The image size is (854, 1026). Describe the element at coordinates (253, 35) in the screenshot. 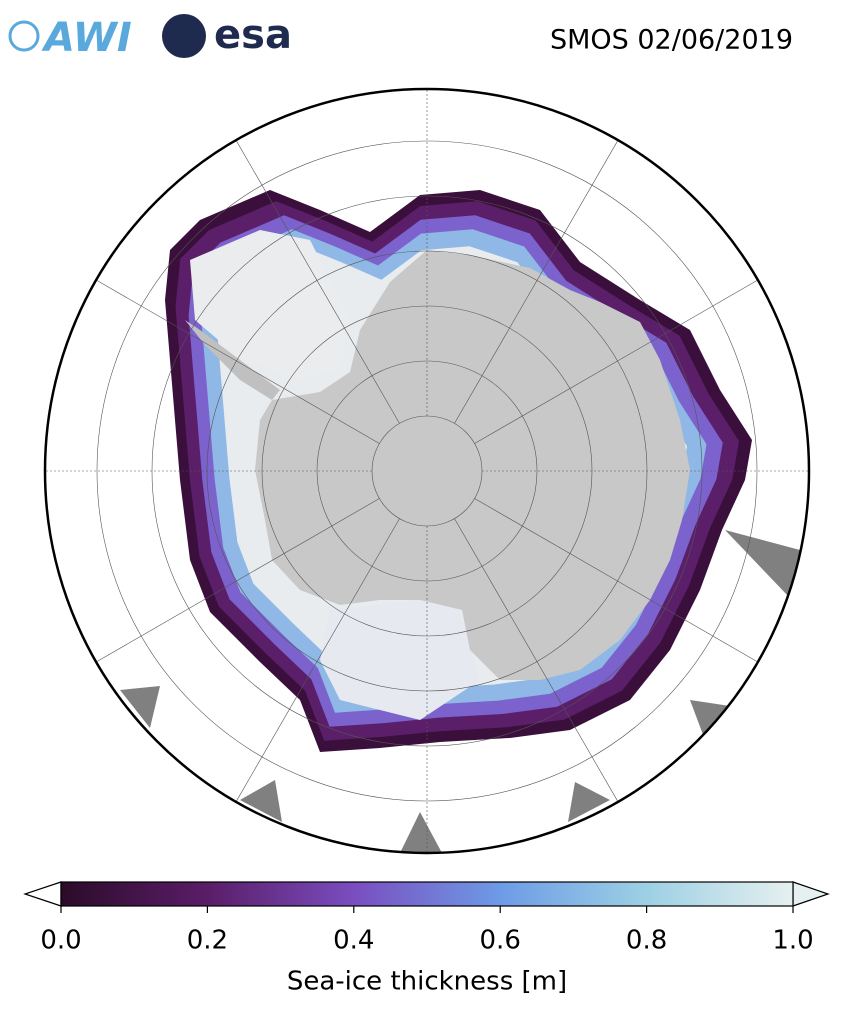

I see `esa-logo: esa` at that location.